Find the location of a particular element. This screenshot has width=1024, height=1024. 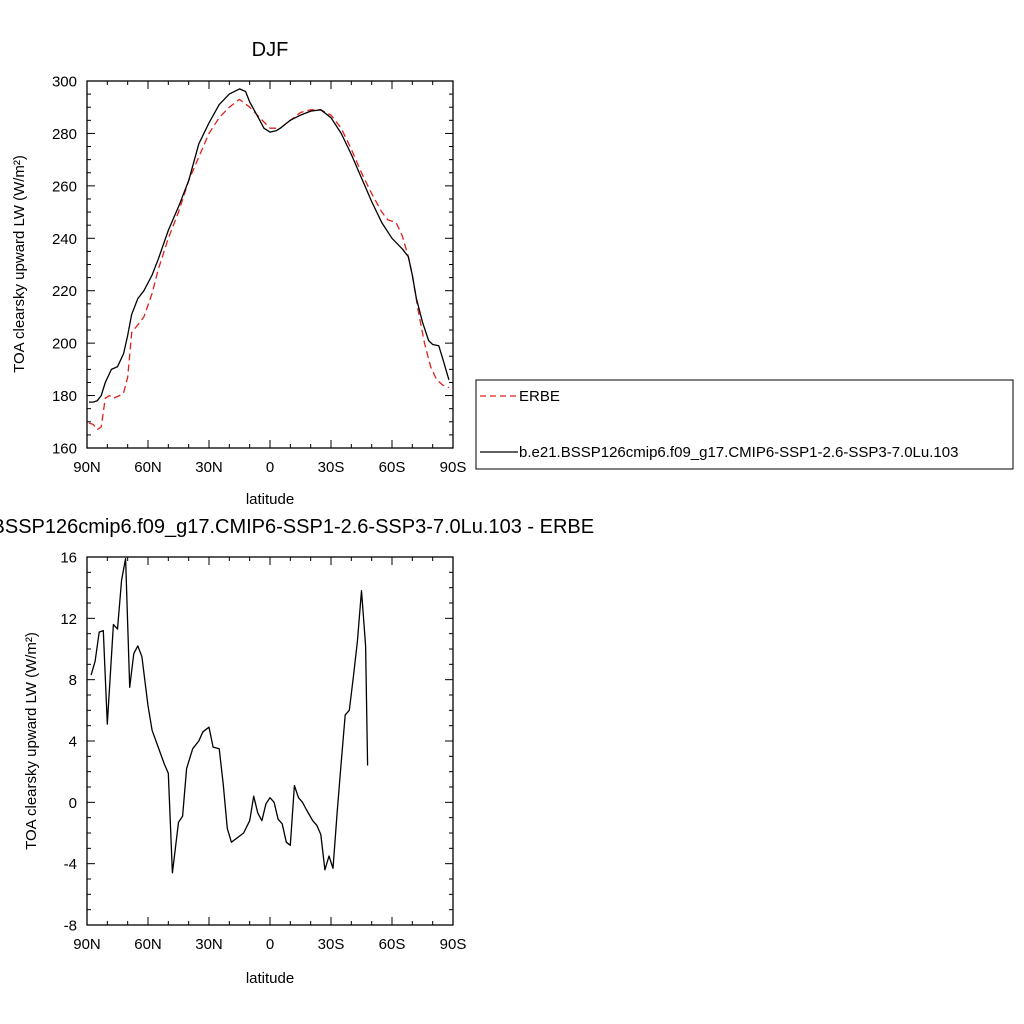

legend-box is located at coordinates (744, 424).